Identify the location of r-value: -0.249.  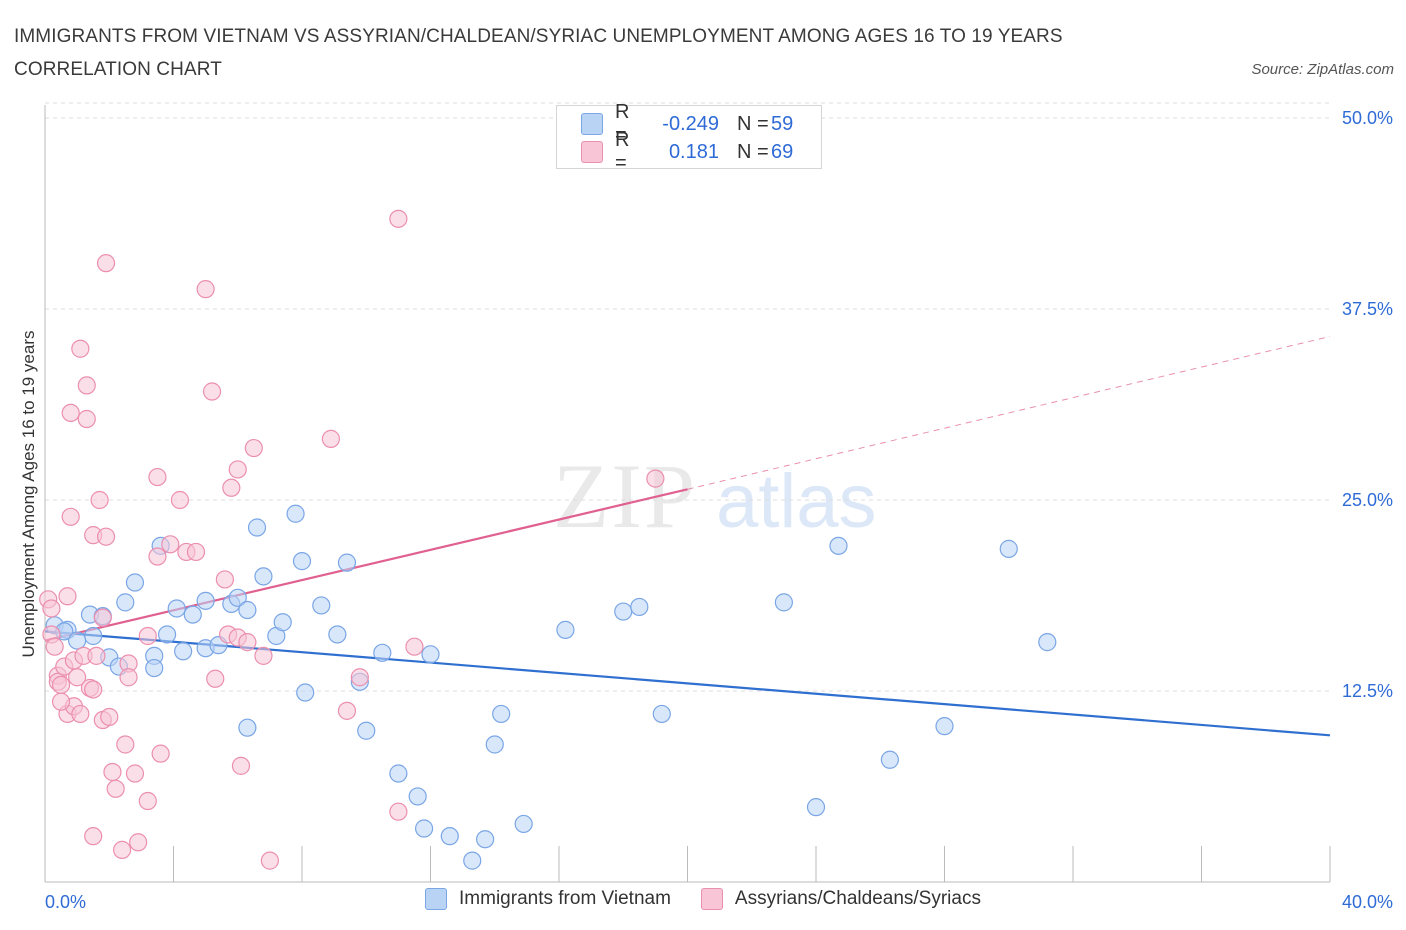
(690, 123).